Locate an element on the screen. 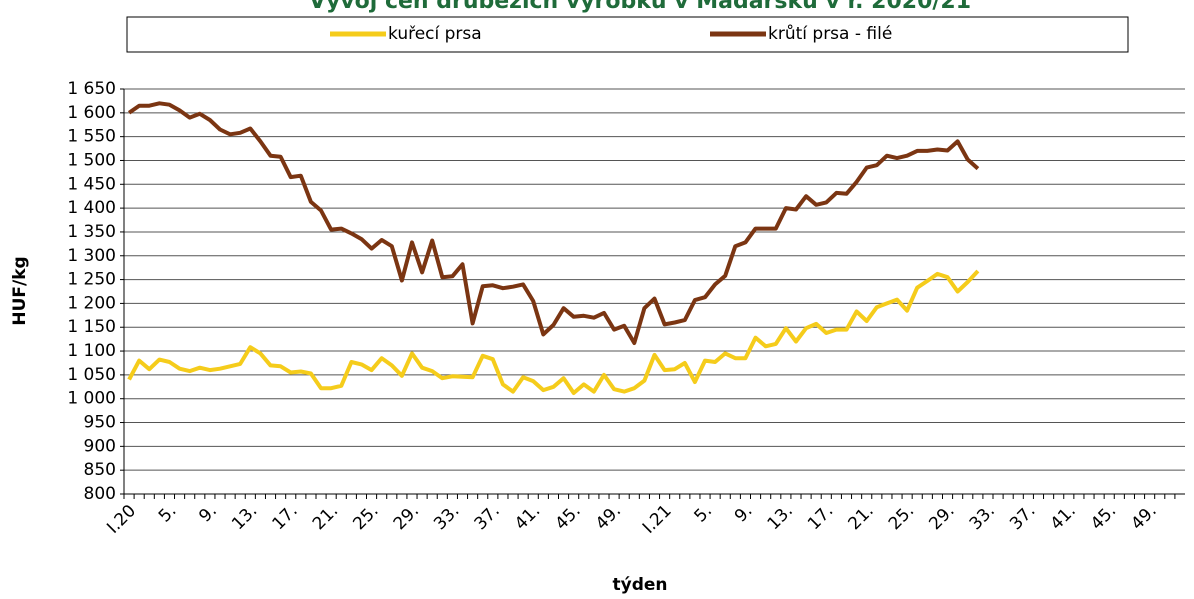  y-tick-label: 1 600 is located at coordinates (91, 113).